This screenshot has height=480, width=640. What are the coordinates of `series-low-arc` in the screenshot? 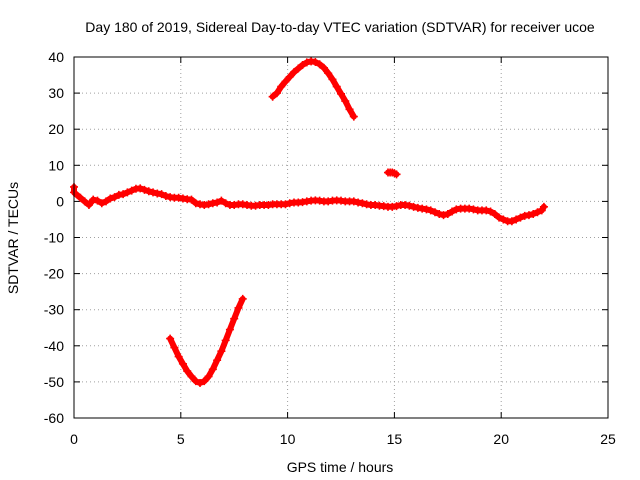 It's located at (206, 340).